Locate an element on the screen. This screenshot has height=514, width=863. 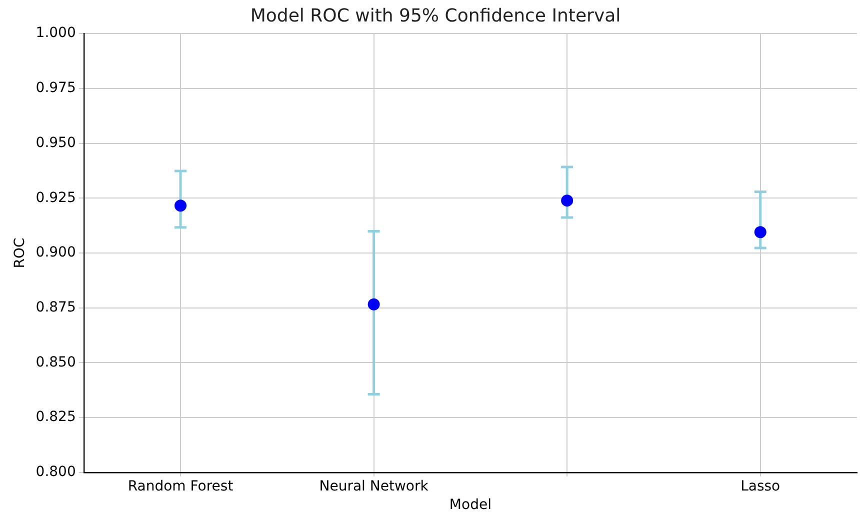
y-tick-label: 0.900 is located at coordinates (56, 252).